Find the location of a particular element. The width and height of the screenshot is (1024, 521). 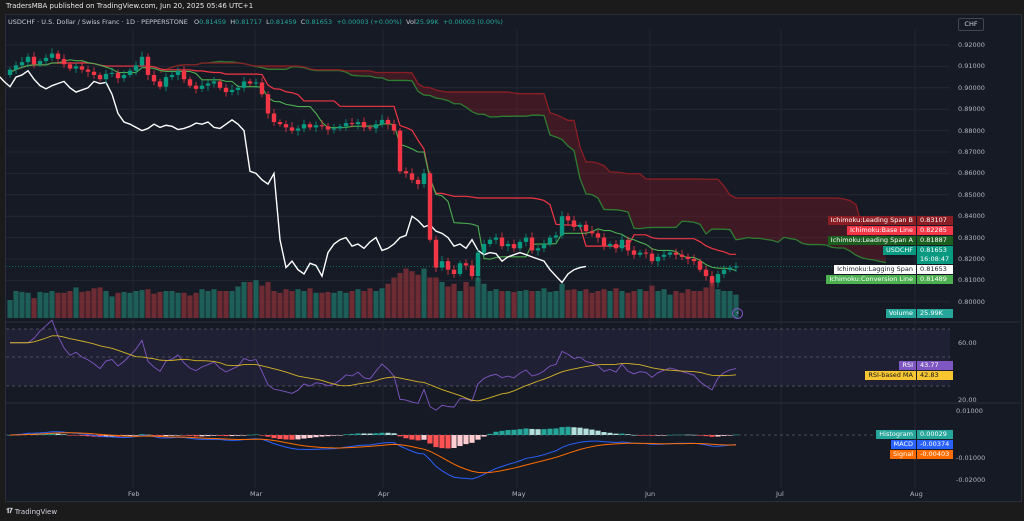

volume-label: Volume 25.99K is located at coordinates (919, 313).